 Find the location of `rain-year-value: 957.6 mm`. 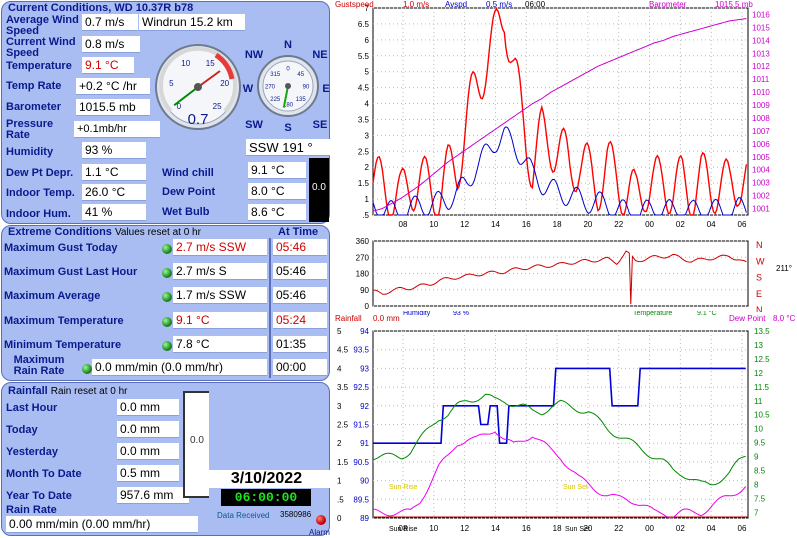

rain-year-value: 957.6 mm is located at coordinates (153, 495).